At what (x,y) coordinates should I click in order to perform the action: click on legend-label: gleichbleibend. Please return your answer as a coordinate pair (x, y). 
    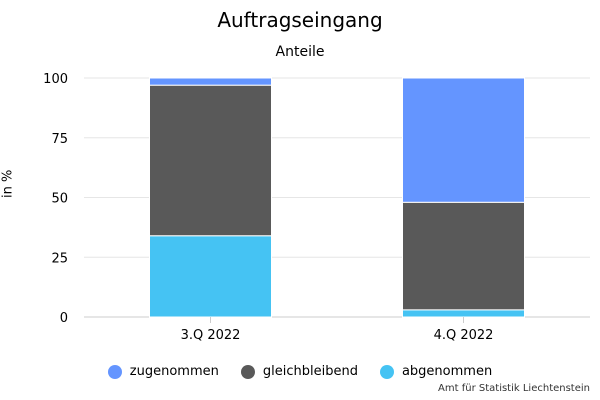
    Looking at the image, I should click on (310, 371).